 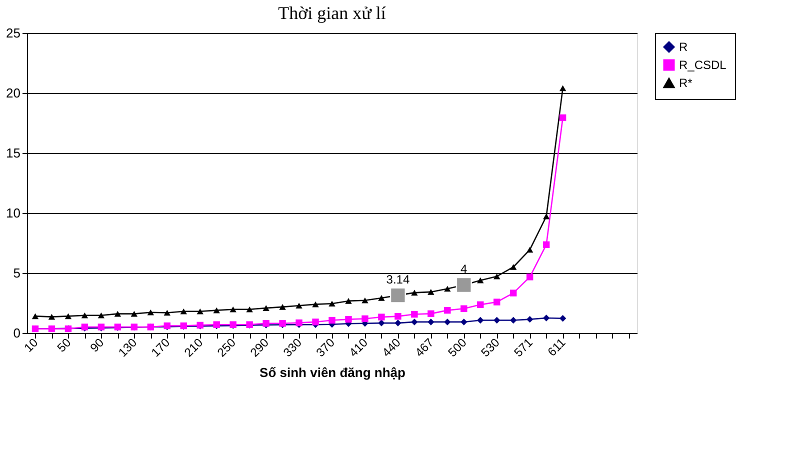 I want to click on x-tick-label: 611, so click(x=556, y=347).